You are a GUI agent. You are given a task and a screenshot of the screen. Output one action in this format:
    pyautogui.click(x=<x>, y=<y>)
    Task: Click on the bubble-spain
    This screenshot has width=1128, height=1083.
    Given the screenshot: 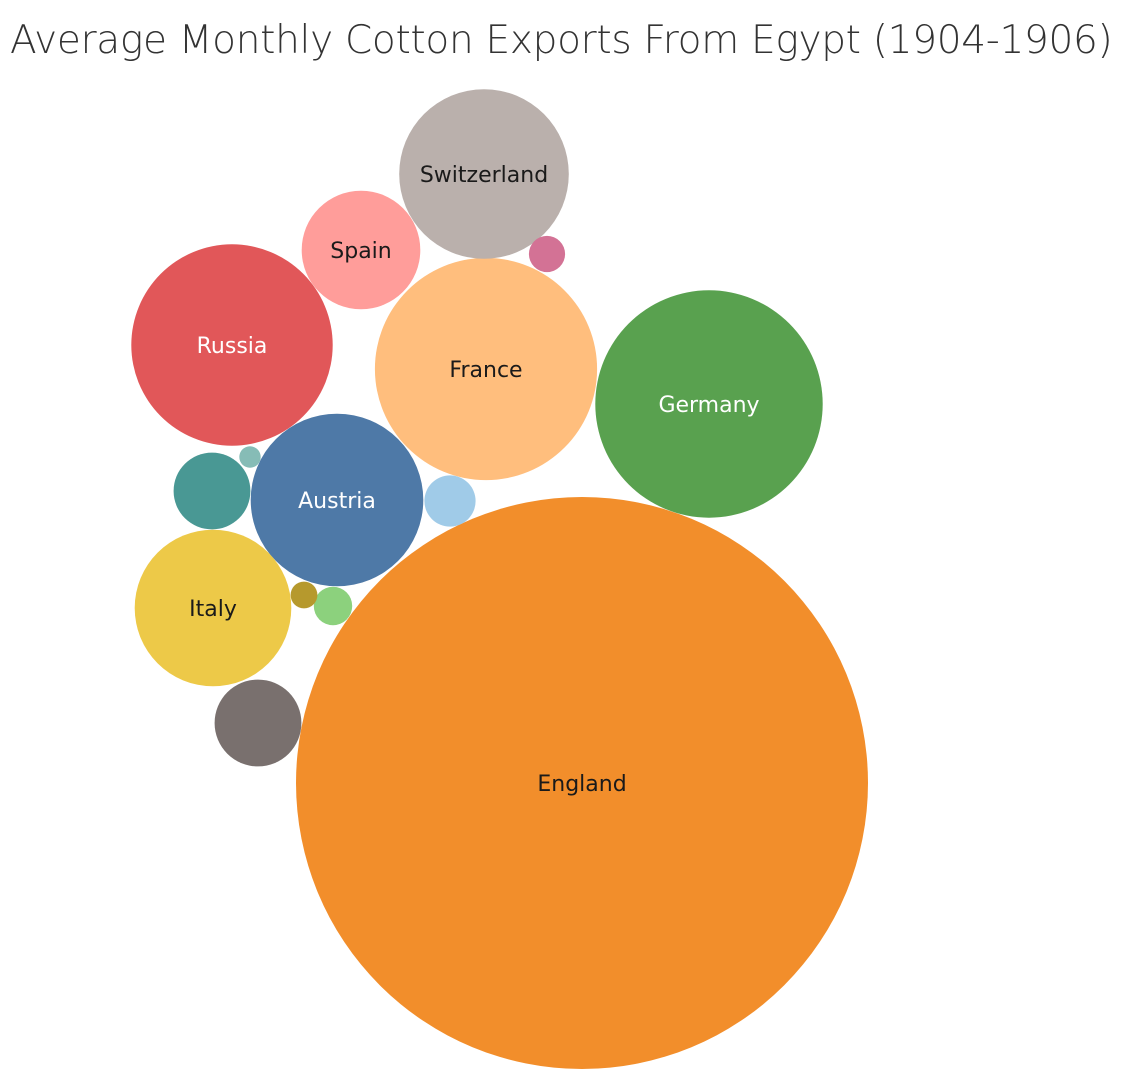 What is the action you would take?
    pyautogui.click(x=361, y=250)
    